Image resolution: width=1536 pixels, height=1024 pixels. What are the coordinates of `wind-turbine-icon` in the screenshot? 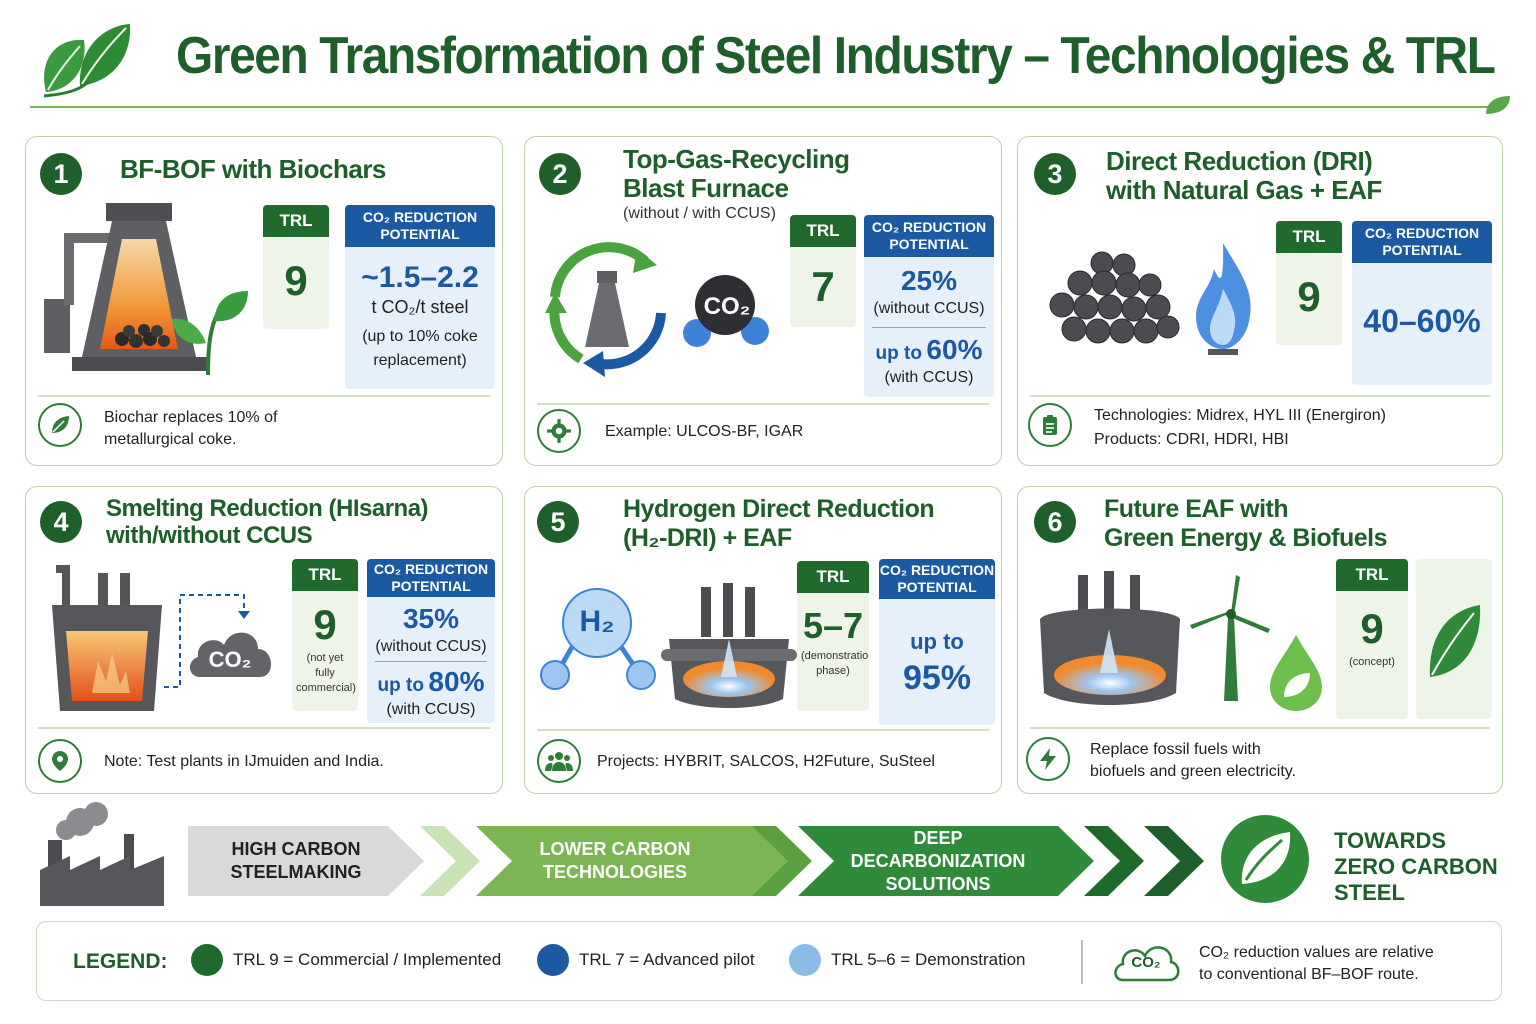 It's located at (1230, 638).